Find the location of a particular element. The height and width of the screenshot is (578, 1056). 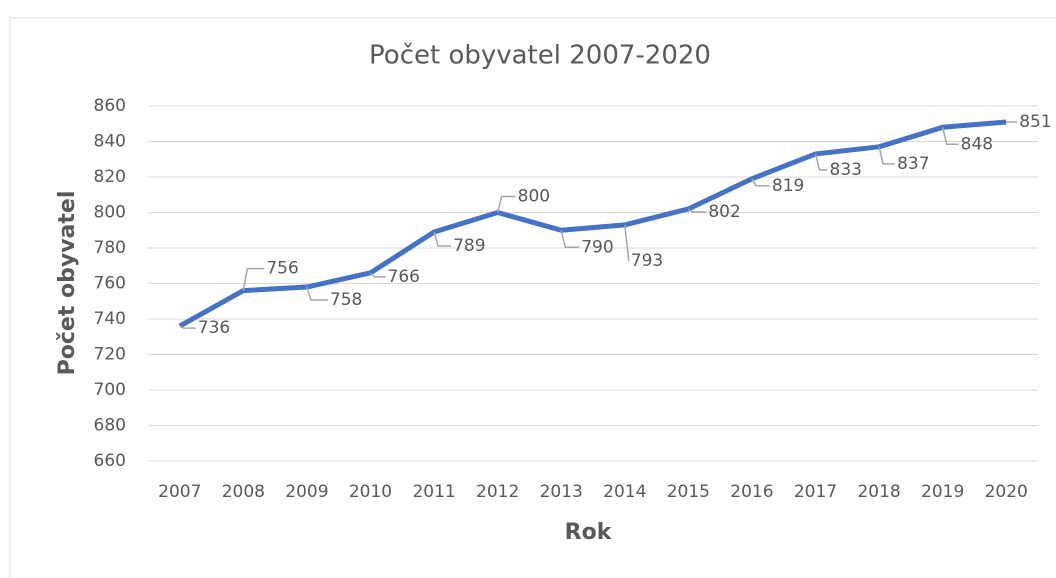

data-label: 800 is located at coordinates (534, 197).